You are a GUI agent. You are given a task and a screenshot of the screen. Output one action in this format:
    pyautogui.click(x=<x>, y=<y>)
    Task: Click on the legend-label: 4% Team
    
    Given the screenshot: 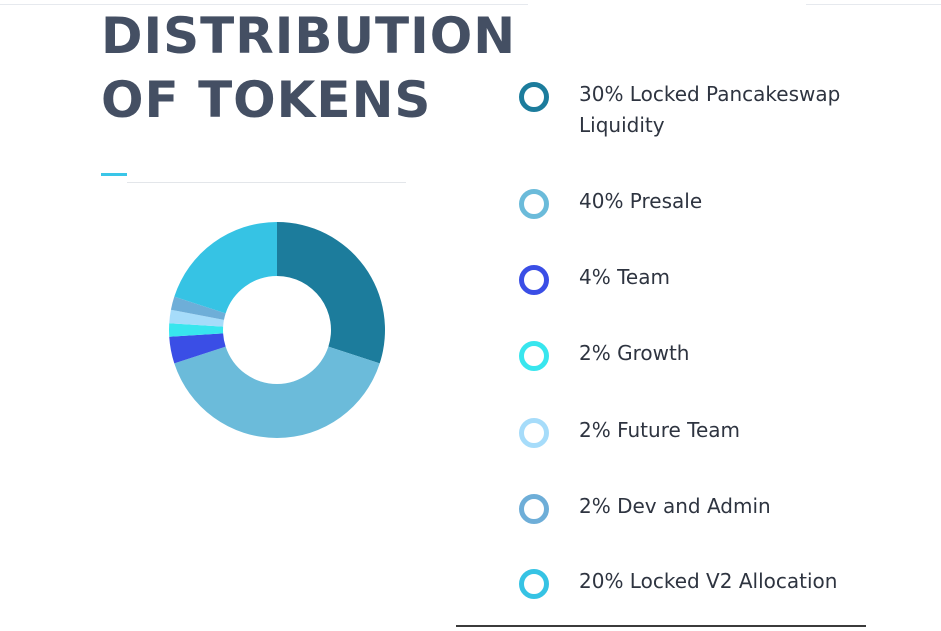 What is the action you would take?
    pyautogui.click(x=624, y=277)
    